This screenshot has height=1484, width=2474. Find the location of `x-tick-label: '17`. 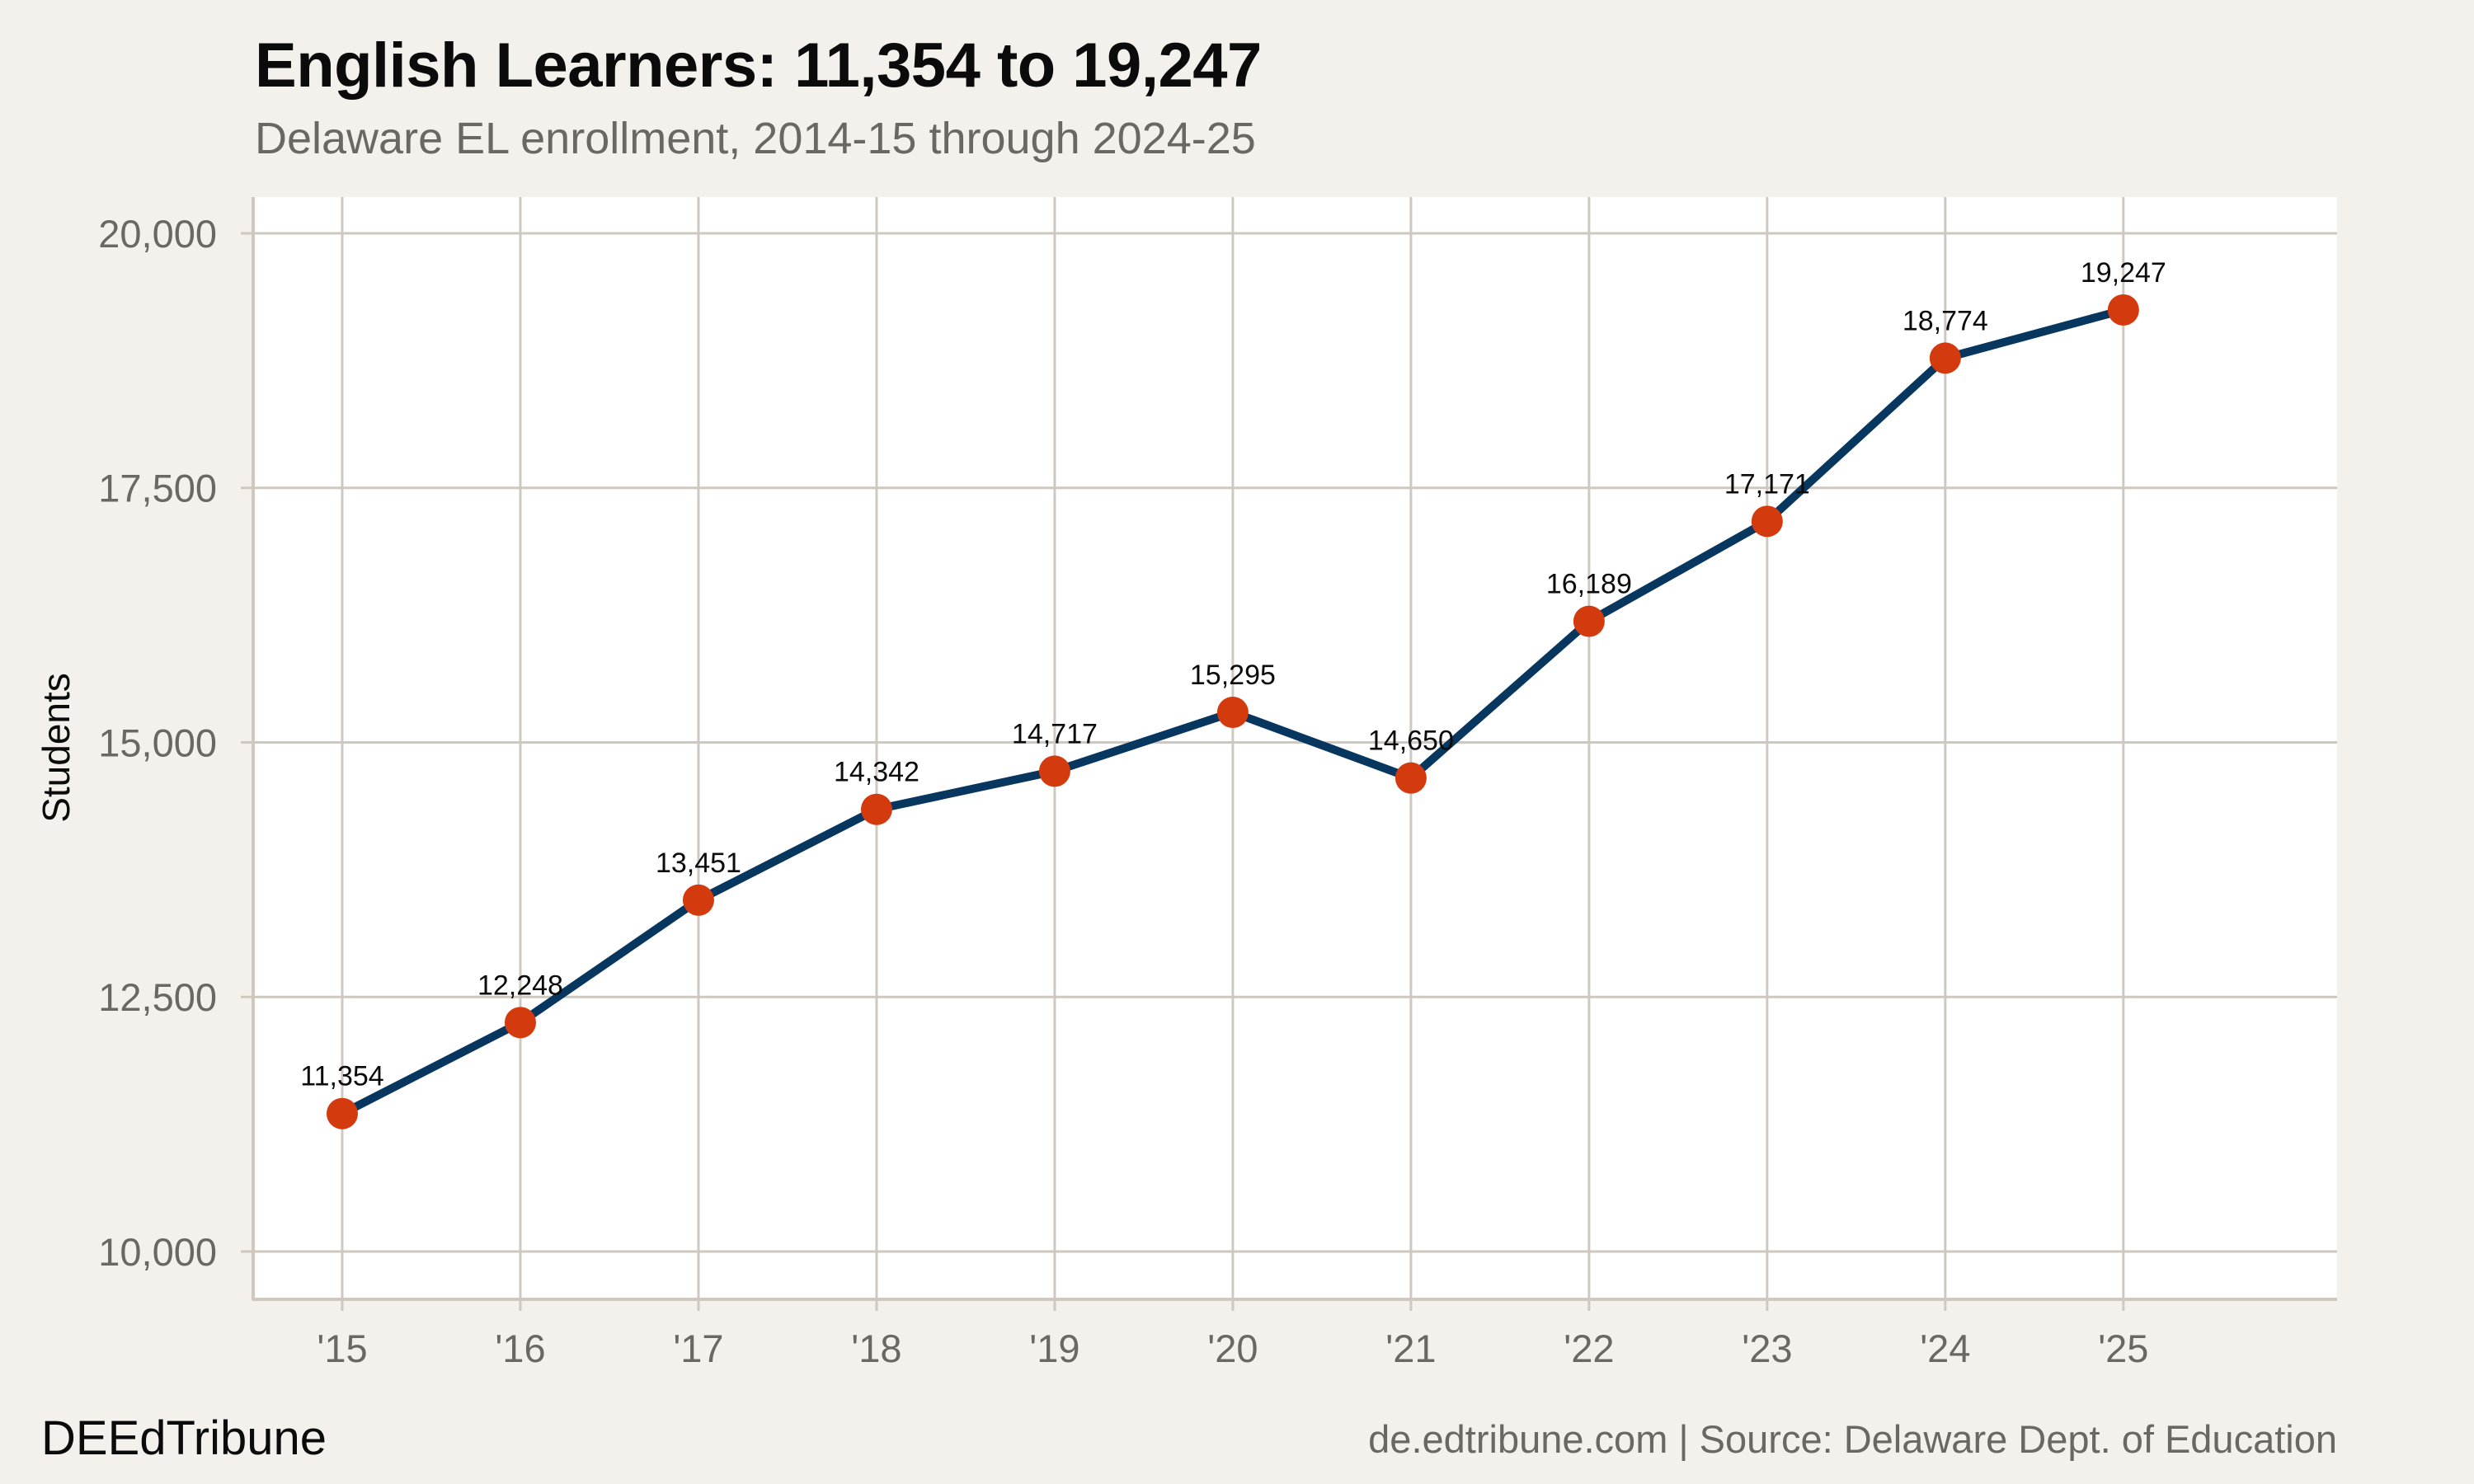

x-tick-label: '17 is located at coordinates (698, 1348).